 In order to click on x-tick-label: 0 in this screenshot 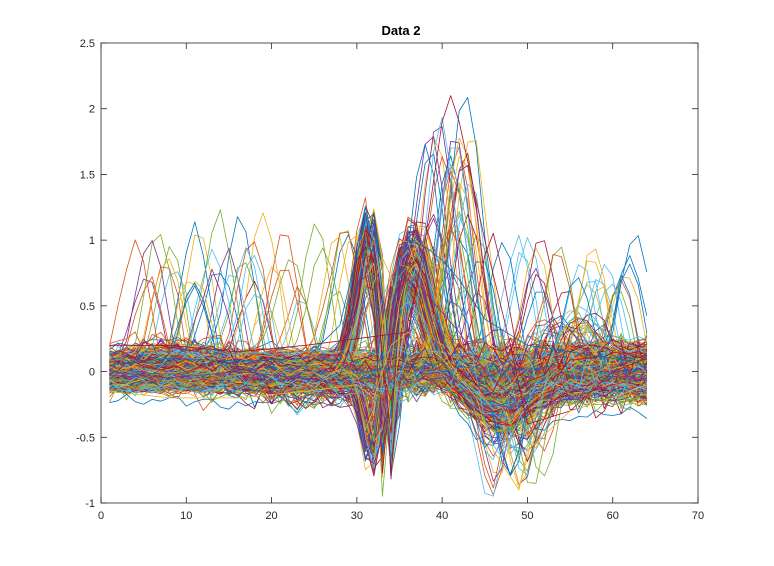, I will do `click(101, 516)`.